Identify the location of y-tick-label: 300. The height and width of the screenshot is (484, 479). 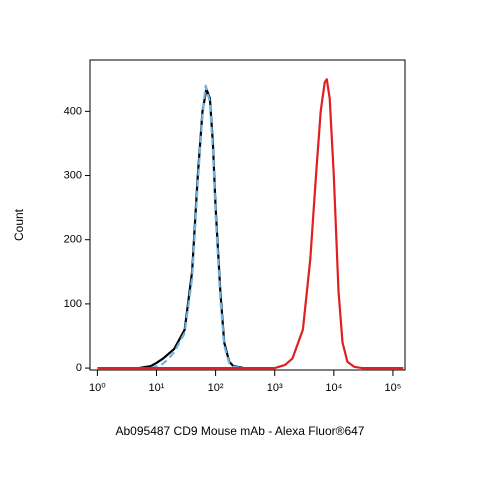
(73, 175).